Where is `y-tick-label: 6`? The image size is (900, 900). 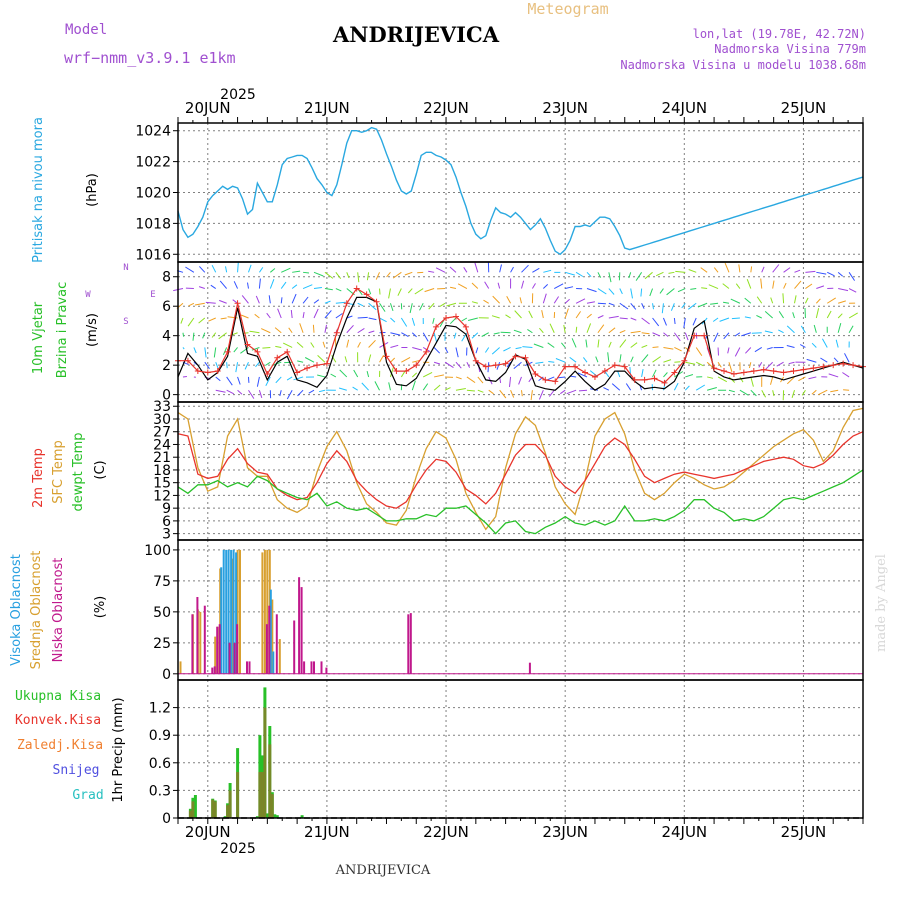 y-tick-label: 6 is located at coordinates (166, 522).